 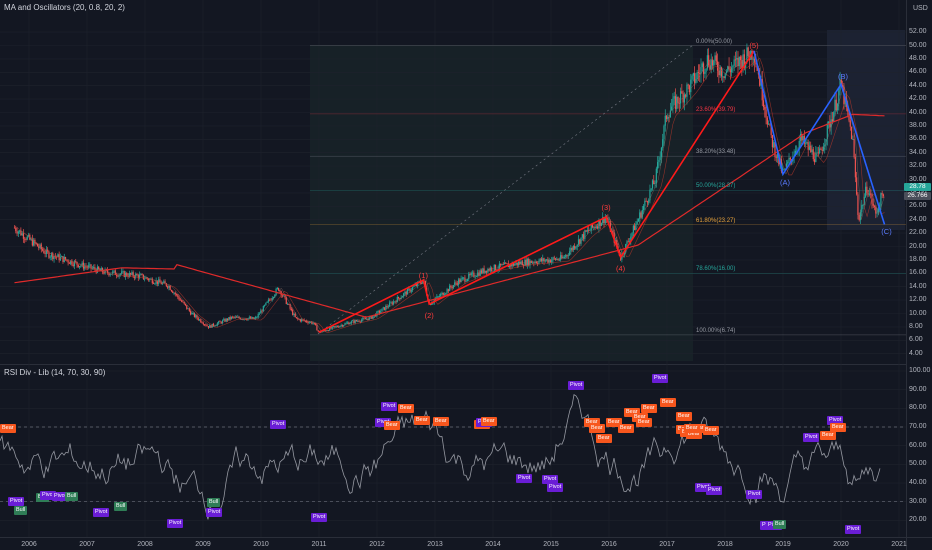 What do you see at coordinates (920, 370) in the screenshot?
I see `rsi-axis-label: 100.00` at bounding box center [920, 370].